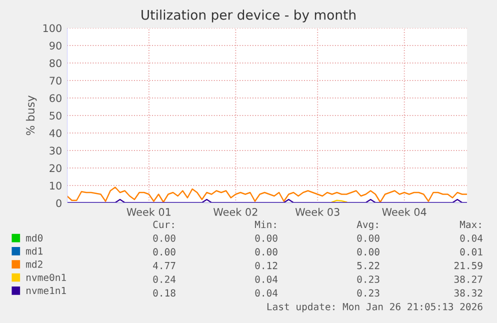 The image size is (497, 323). What do you see at coordinates (52, 28) in the screenshot?
I see `y-tick-label: 100` at bounding box center [52, 28].